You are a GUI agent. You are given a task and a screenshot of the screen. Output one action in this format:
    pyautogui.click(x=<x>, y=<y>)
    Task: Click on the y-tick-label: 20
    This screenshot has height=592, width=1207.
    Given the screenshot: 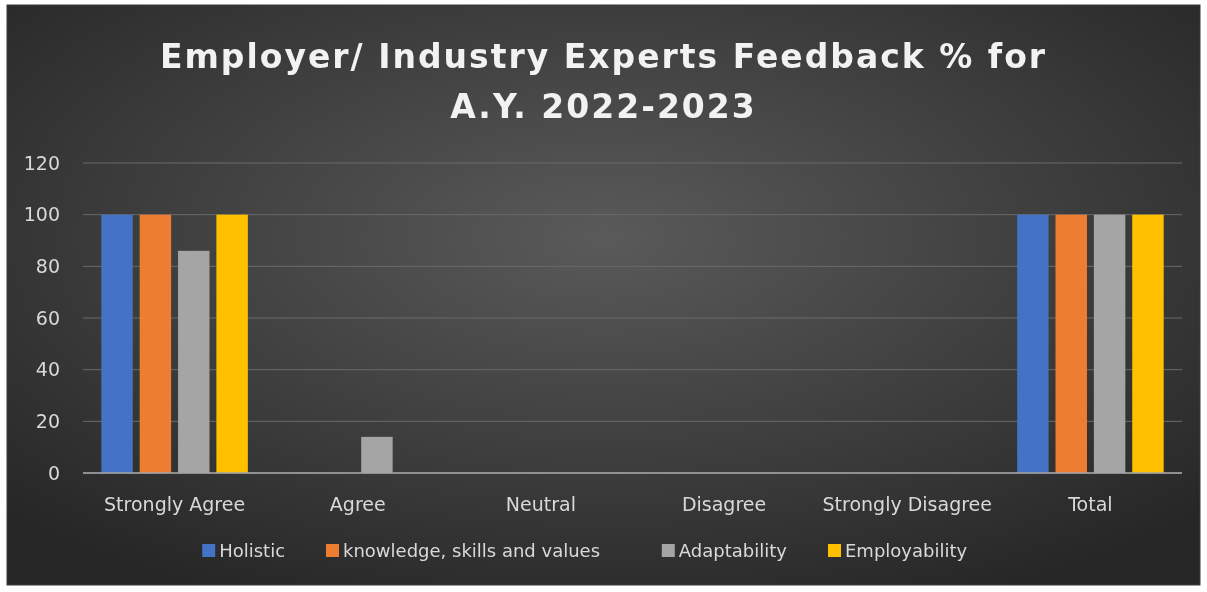 What is the action you would take?
    pyautogui.click(x=47, y=420)
    